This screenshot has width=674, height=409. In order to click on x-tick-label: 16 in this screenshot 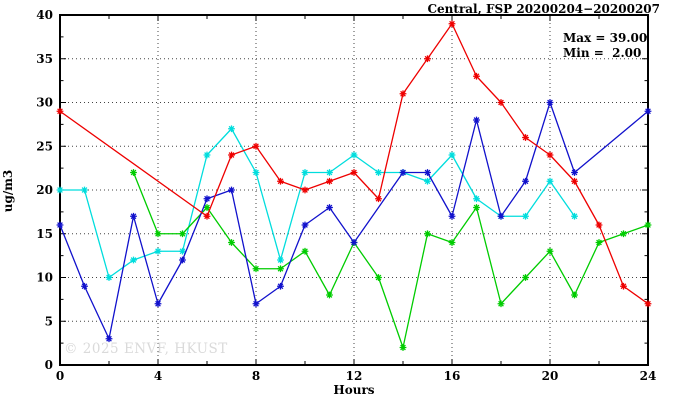, I will do `click(452, 376)`.